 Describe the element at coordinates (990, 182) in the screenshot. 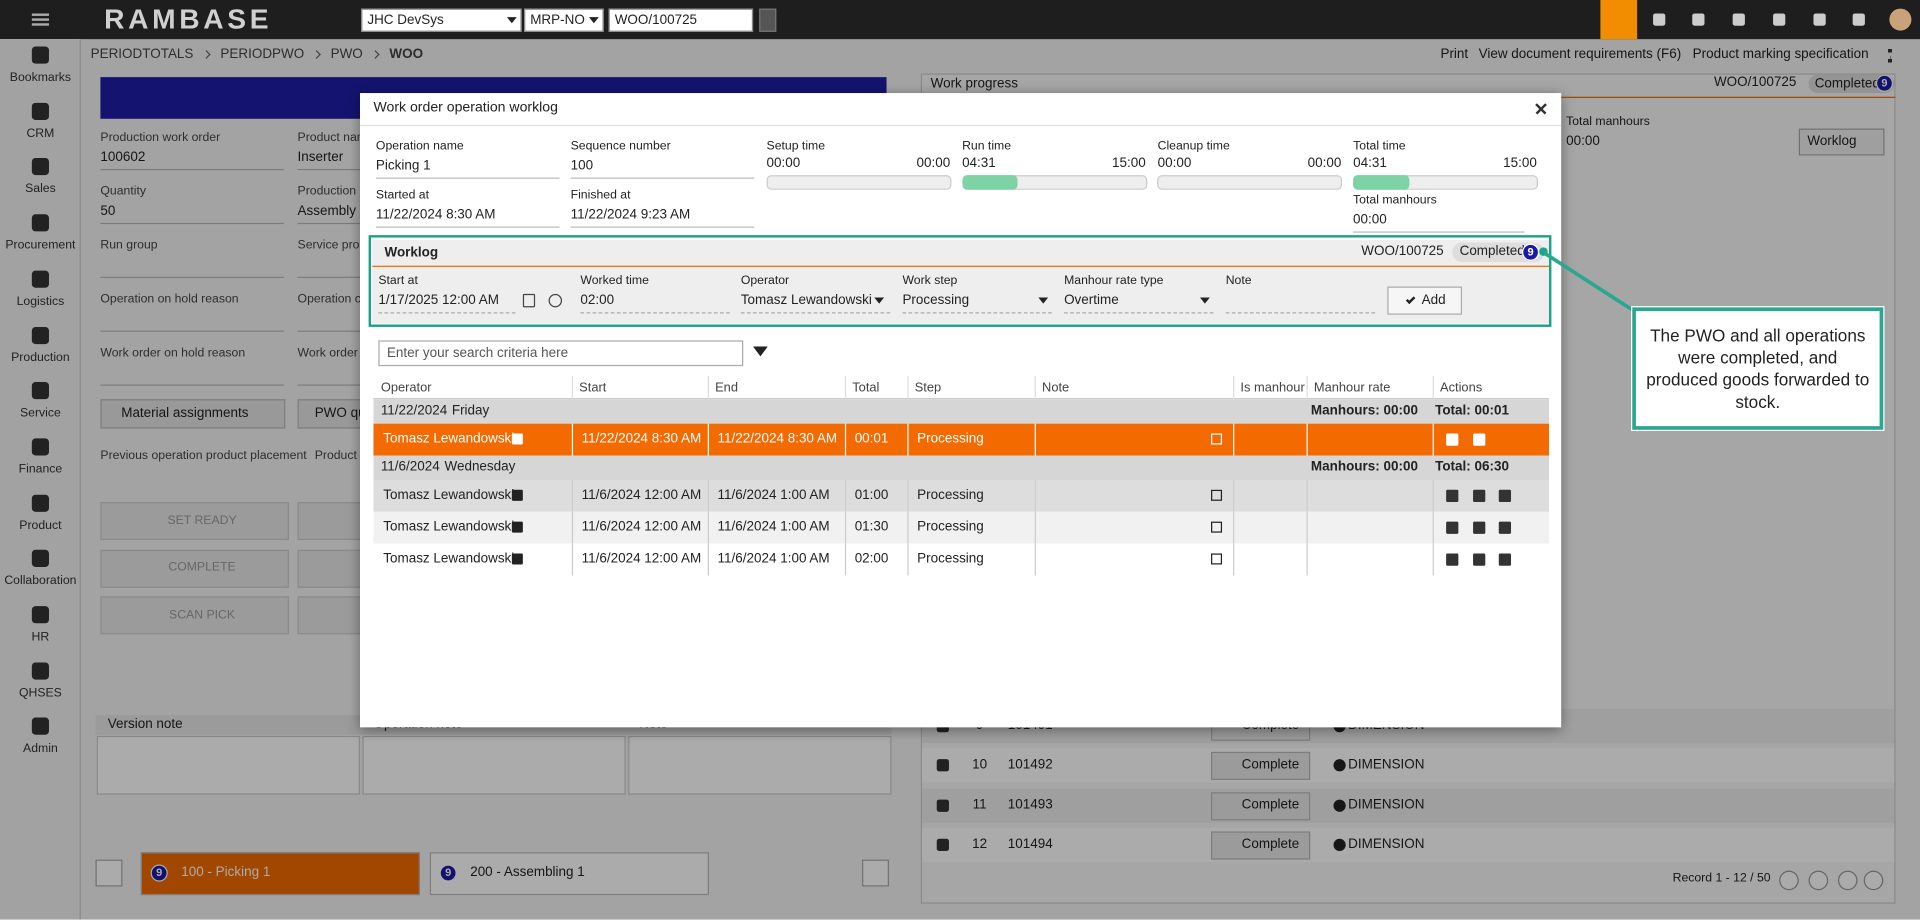

I see `time-bar-fill` at that location.